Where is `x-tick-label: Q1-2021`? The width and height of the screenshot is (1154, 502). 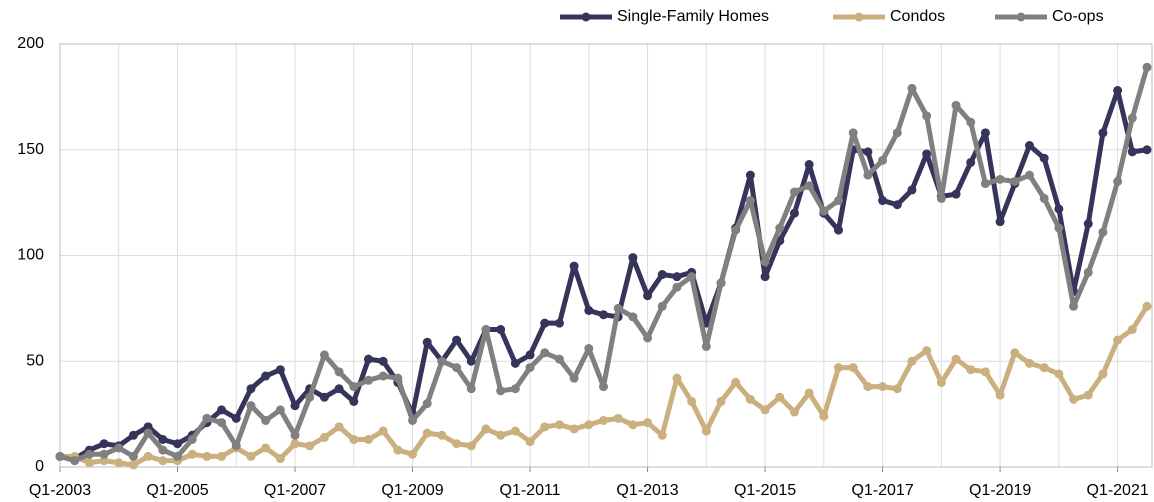 x-tick-label: Q1-2021 is located at coordinates (1117, 490).